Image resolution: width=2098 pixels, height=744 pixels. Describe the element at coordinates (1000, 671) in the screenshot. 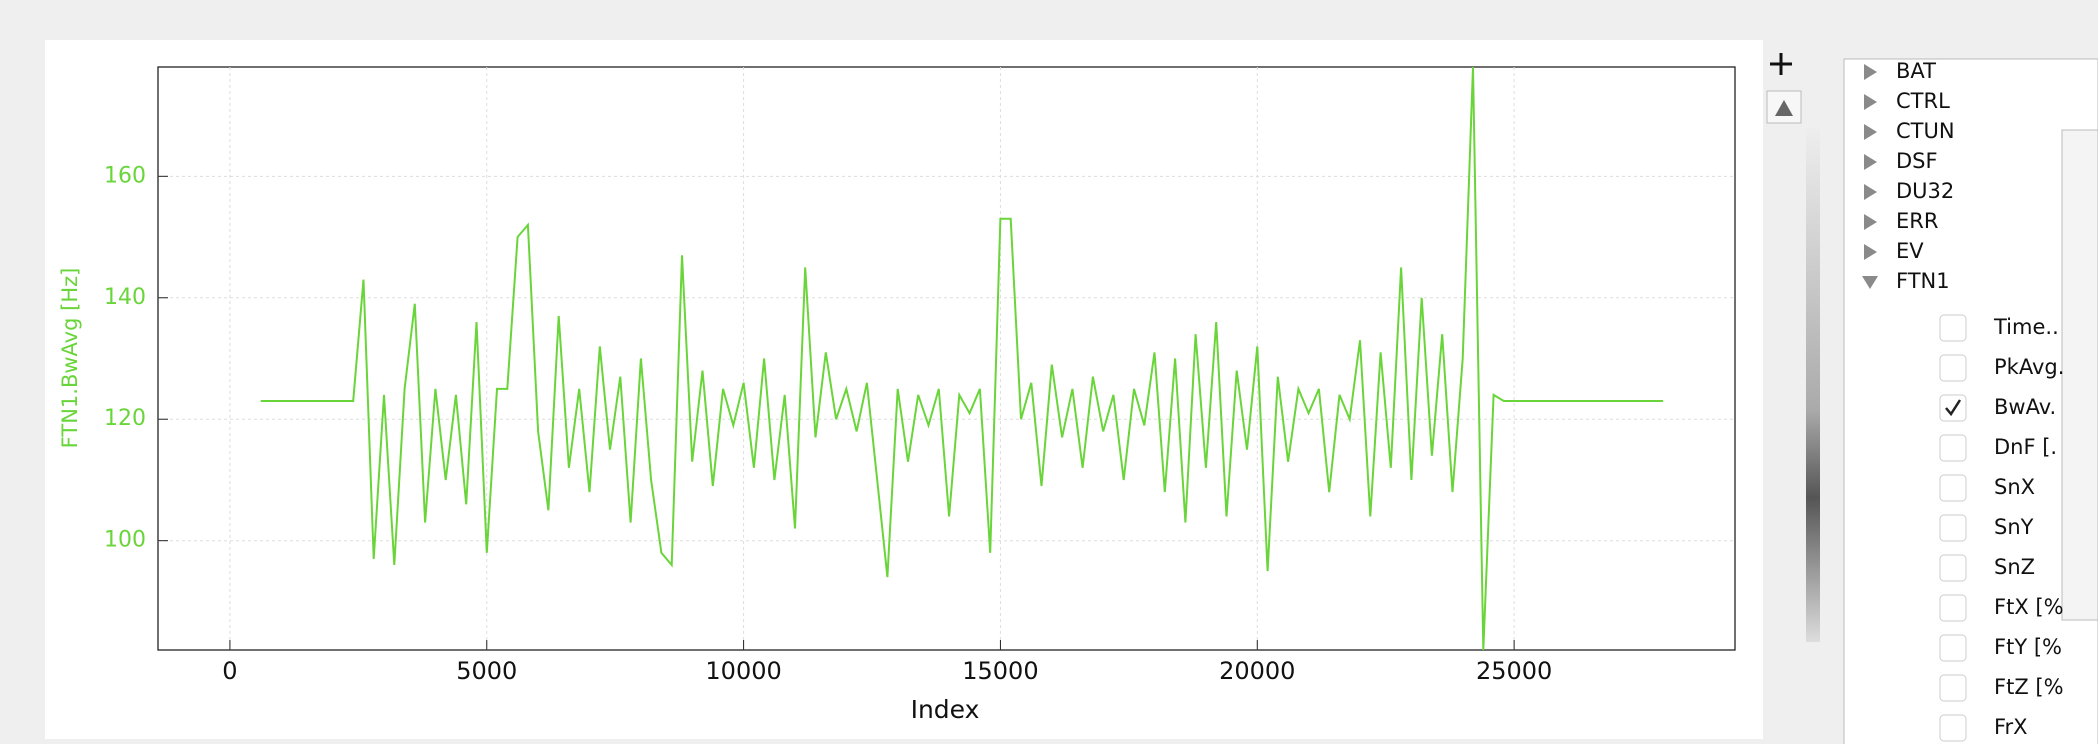

I see `x-tick-label: 15000` at that location.